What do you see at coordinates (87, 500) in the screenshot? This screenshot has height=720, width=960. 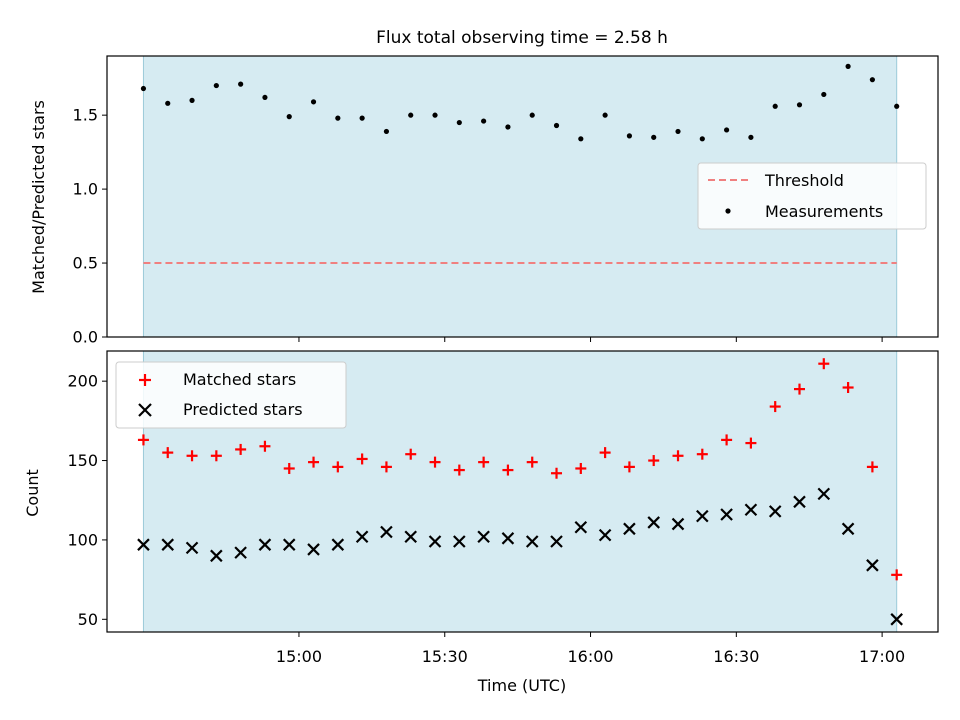 I see `bottom-y-ticks: 50 100 150 200` at bounding box center [87, 500].